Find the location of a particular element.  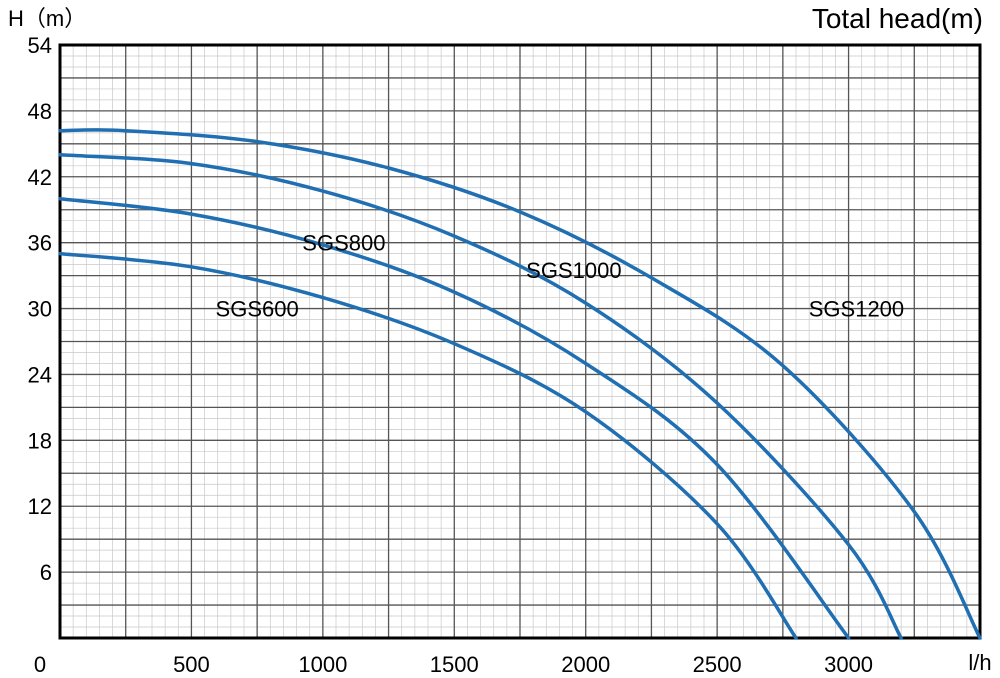

y-tick-label: 48 is located at coordinates (40, 111).